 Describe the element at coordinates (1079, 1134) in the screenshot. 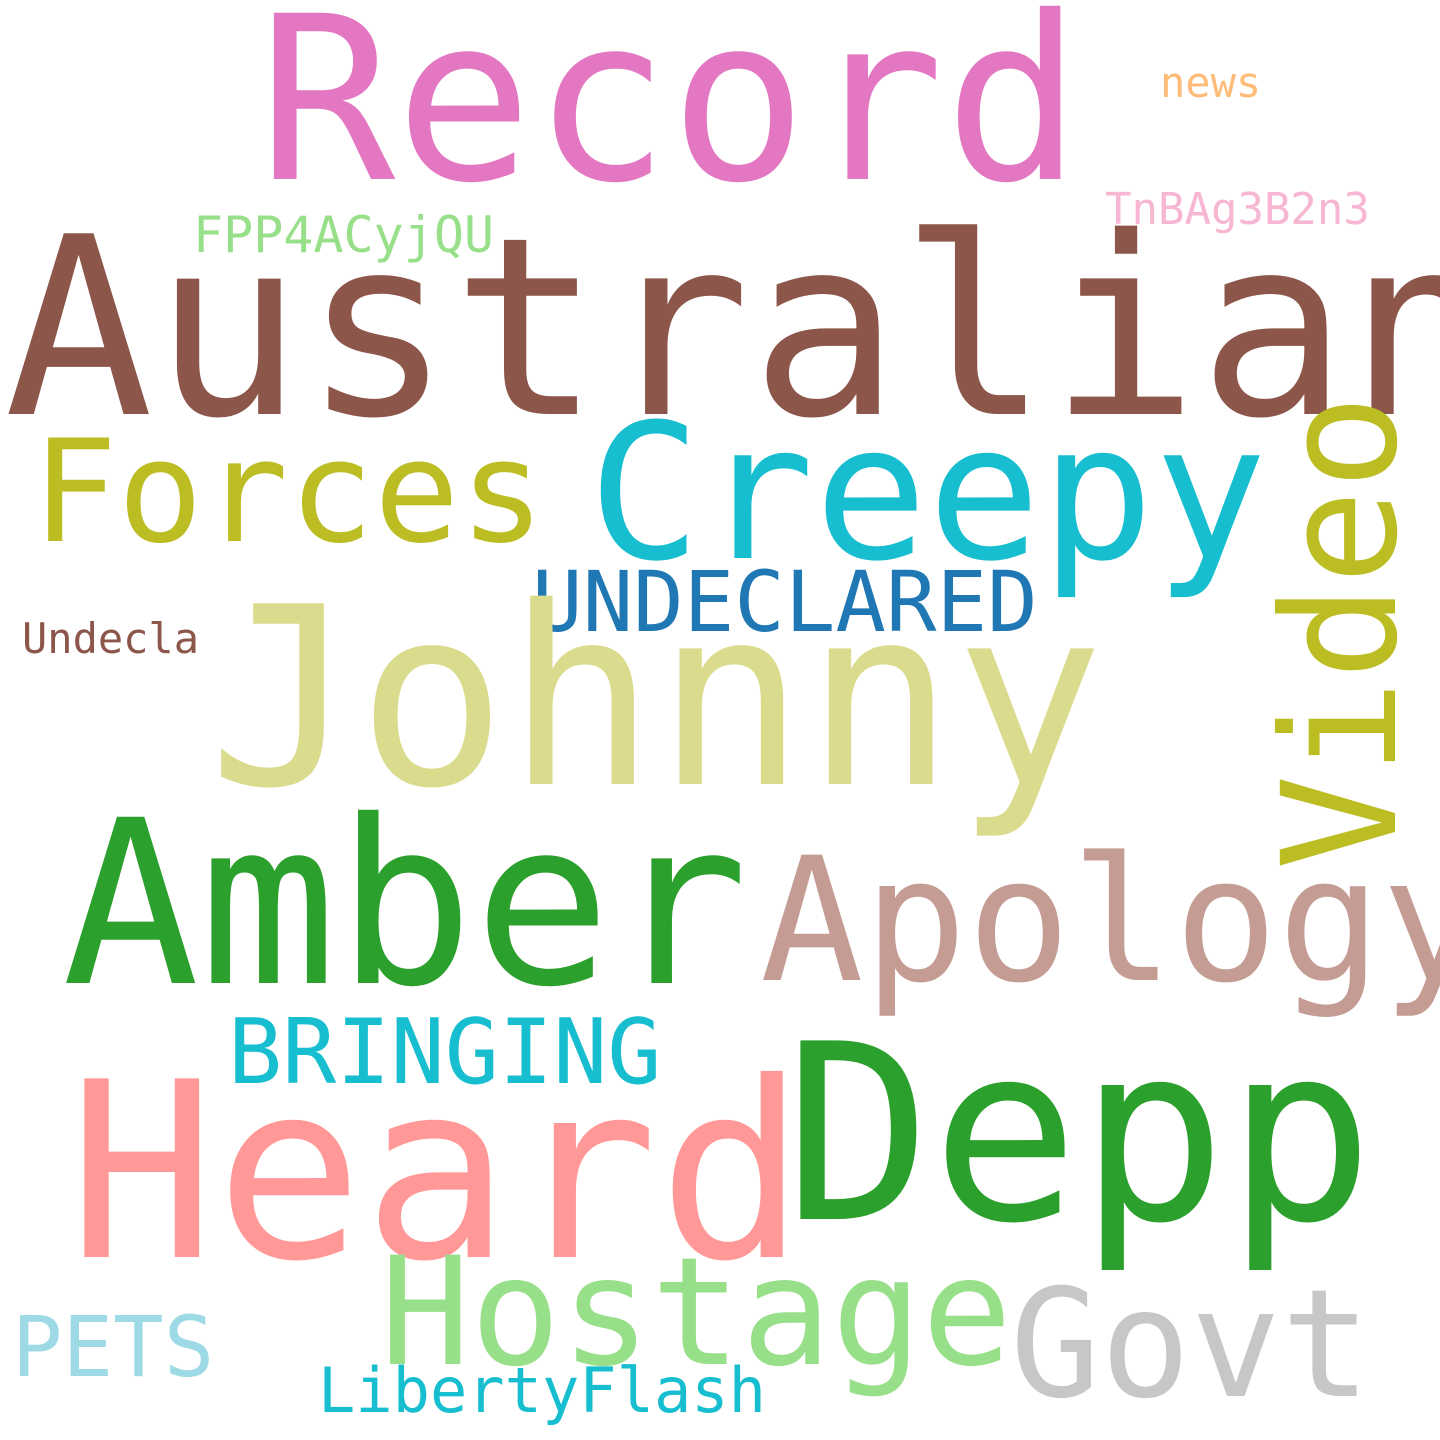

I see `word-depp: Depp` at that location.